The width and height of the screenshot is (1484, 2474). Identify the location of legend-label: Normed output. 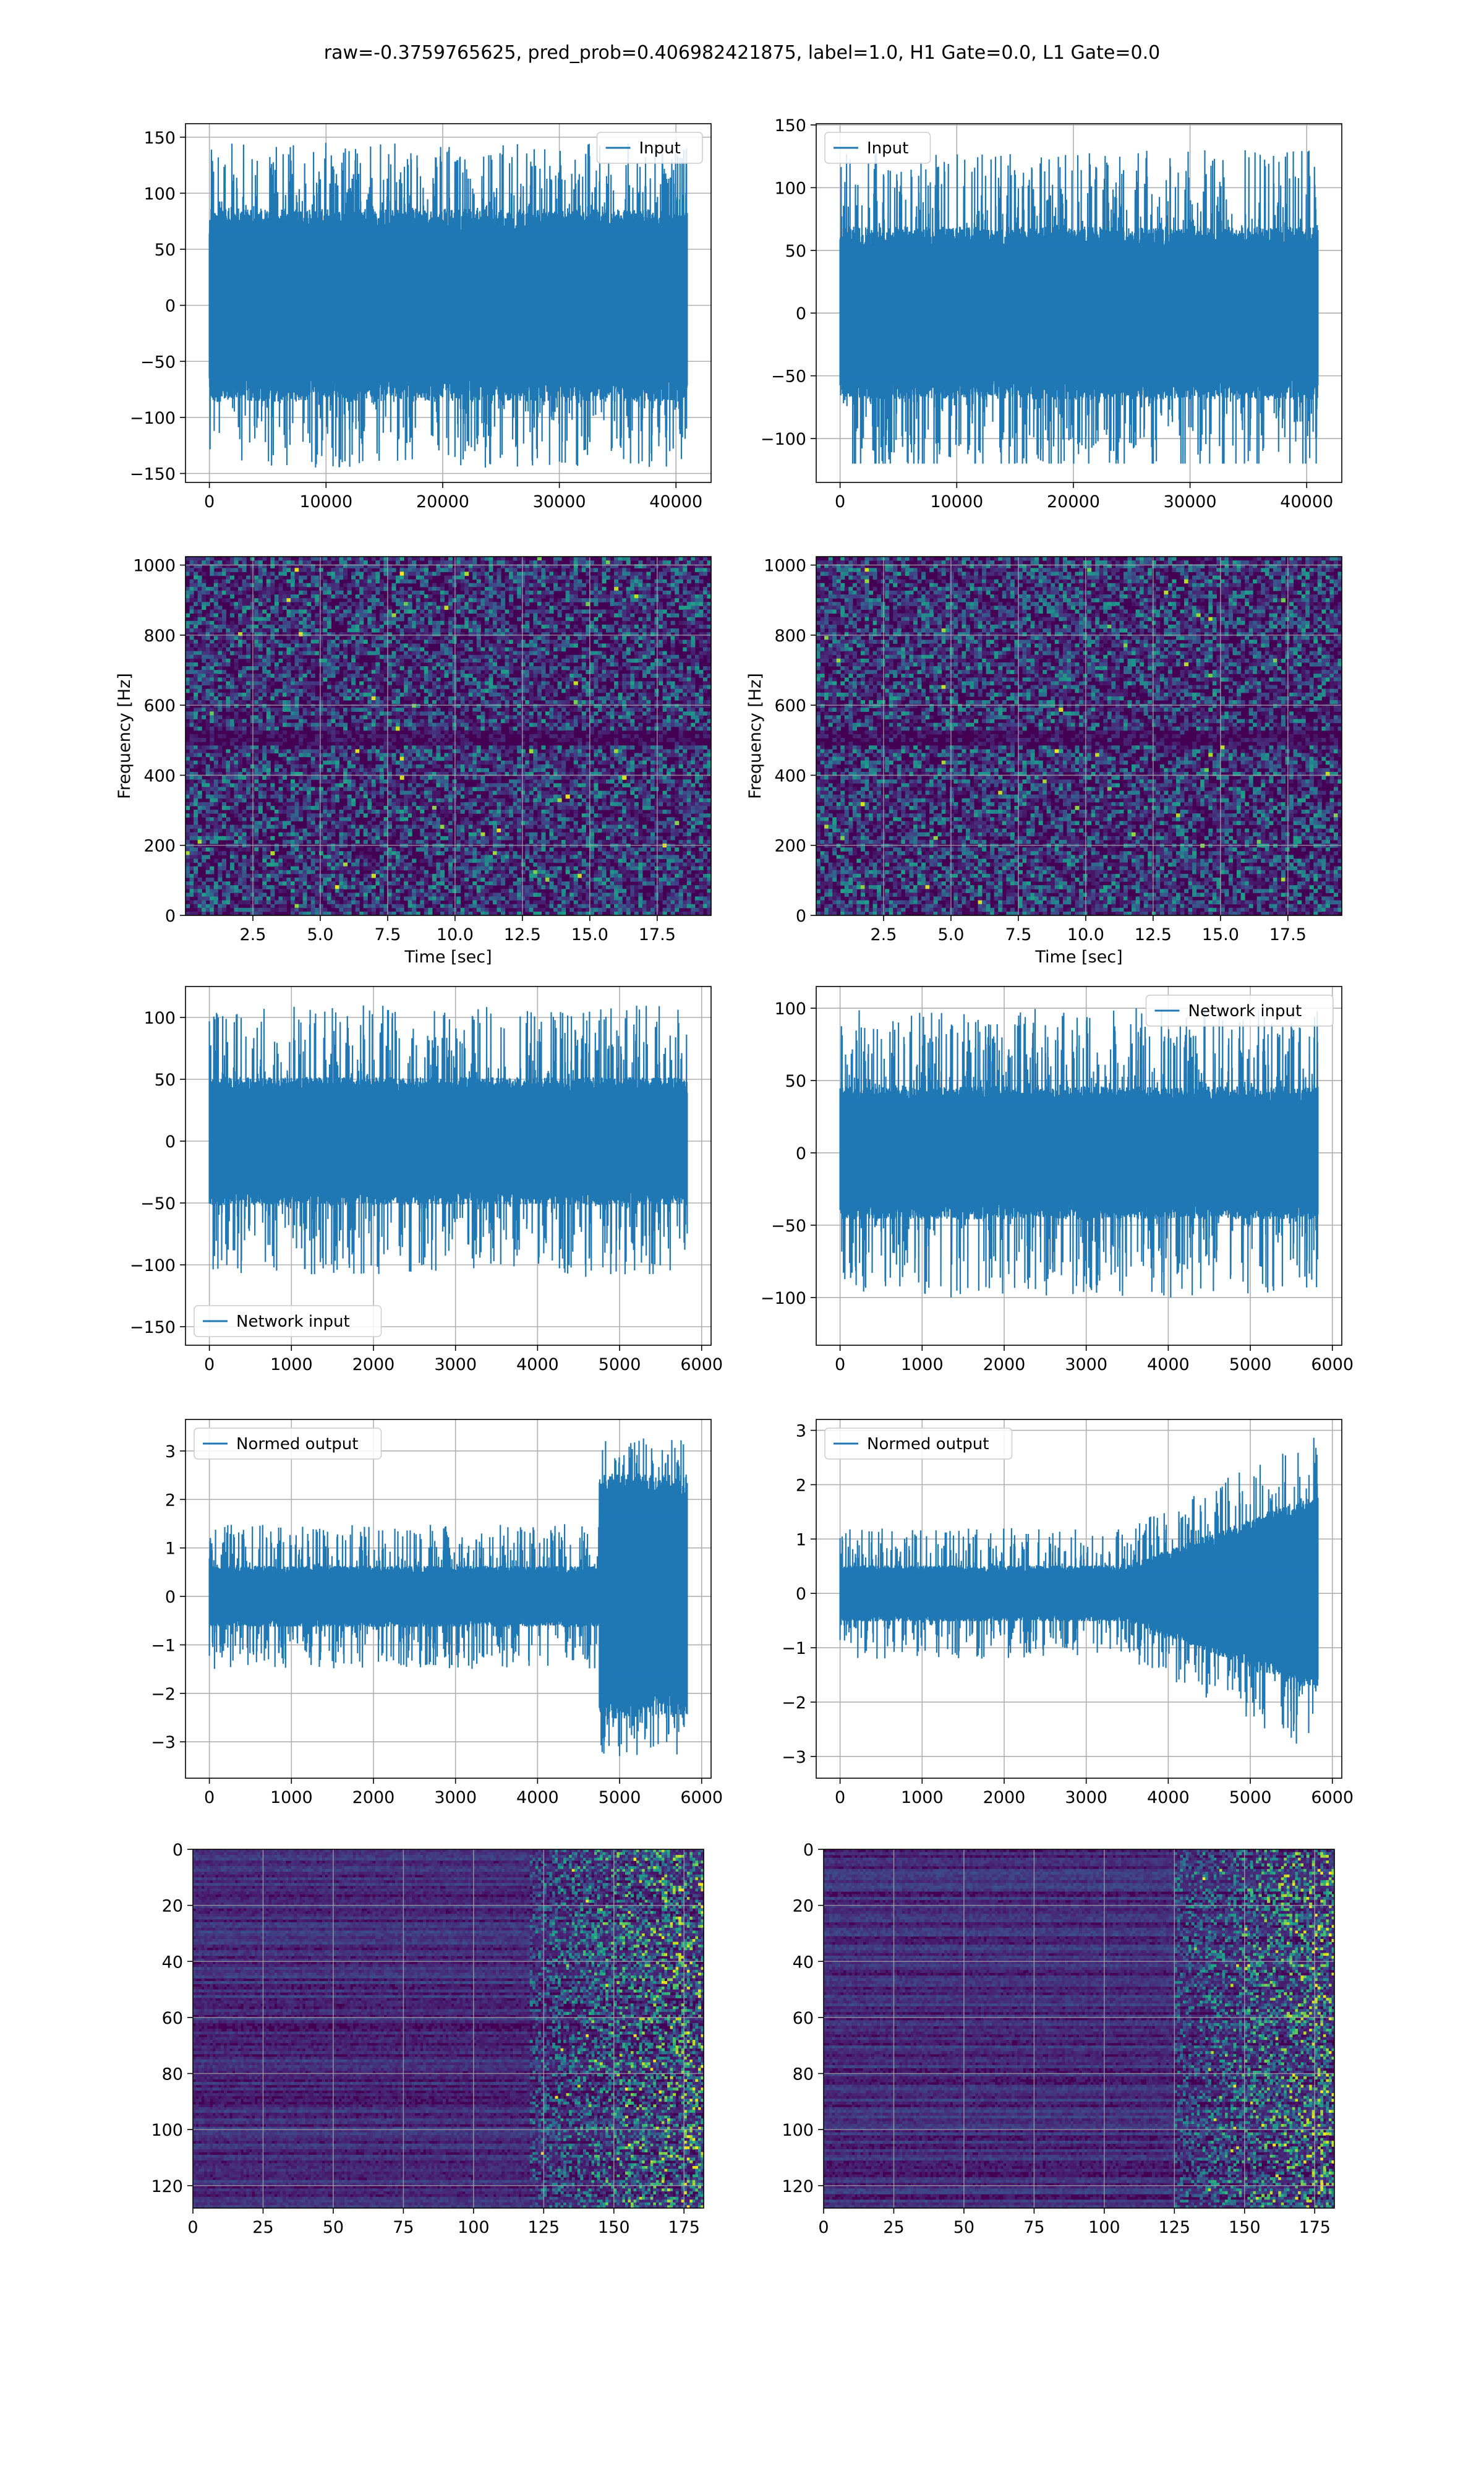
(928, 1444).